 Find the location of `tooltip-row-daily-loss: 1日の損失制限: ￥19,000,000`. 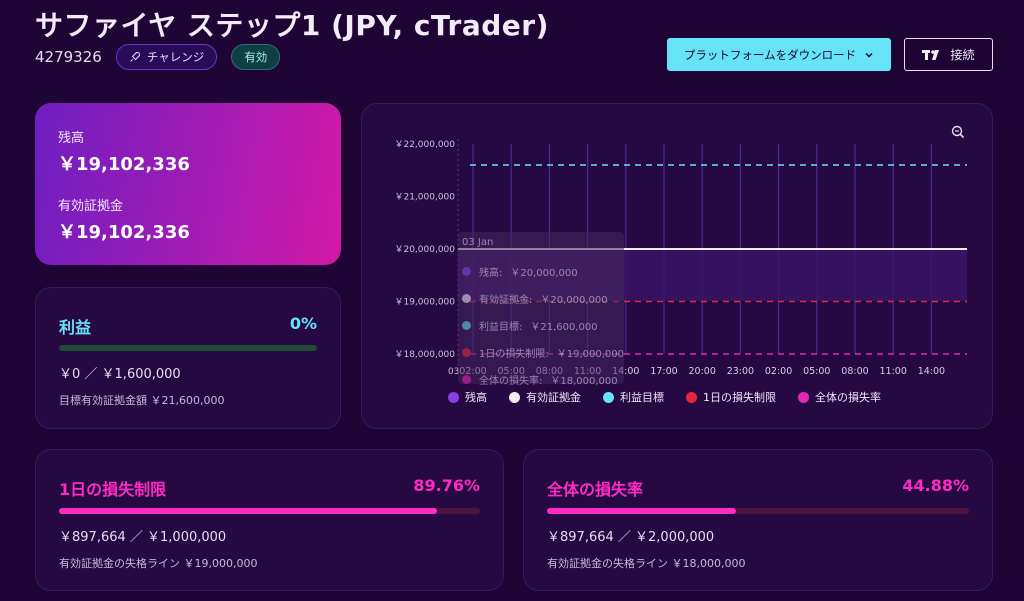

tooltip-row-daily-loss: 1日の損失制限: ￥19,000,000 is located at coordinates (543, 352).